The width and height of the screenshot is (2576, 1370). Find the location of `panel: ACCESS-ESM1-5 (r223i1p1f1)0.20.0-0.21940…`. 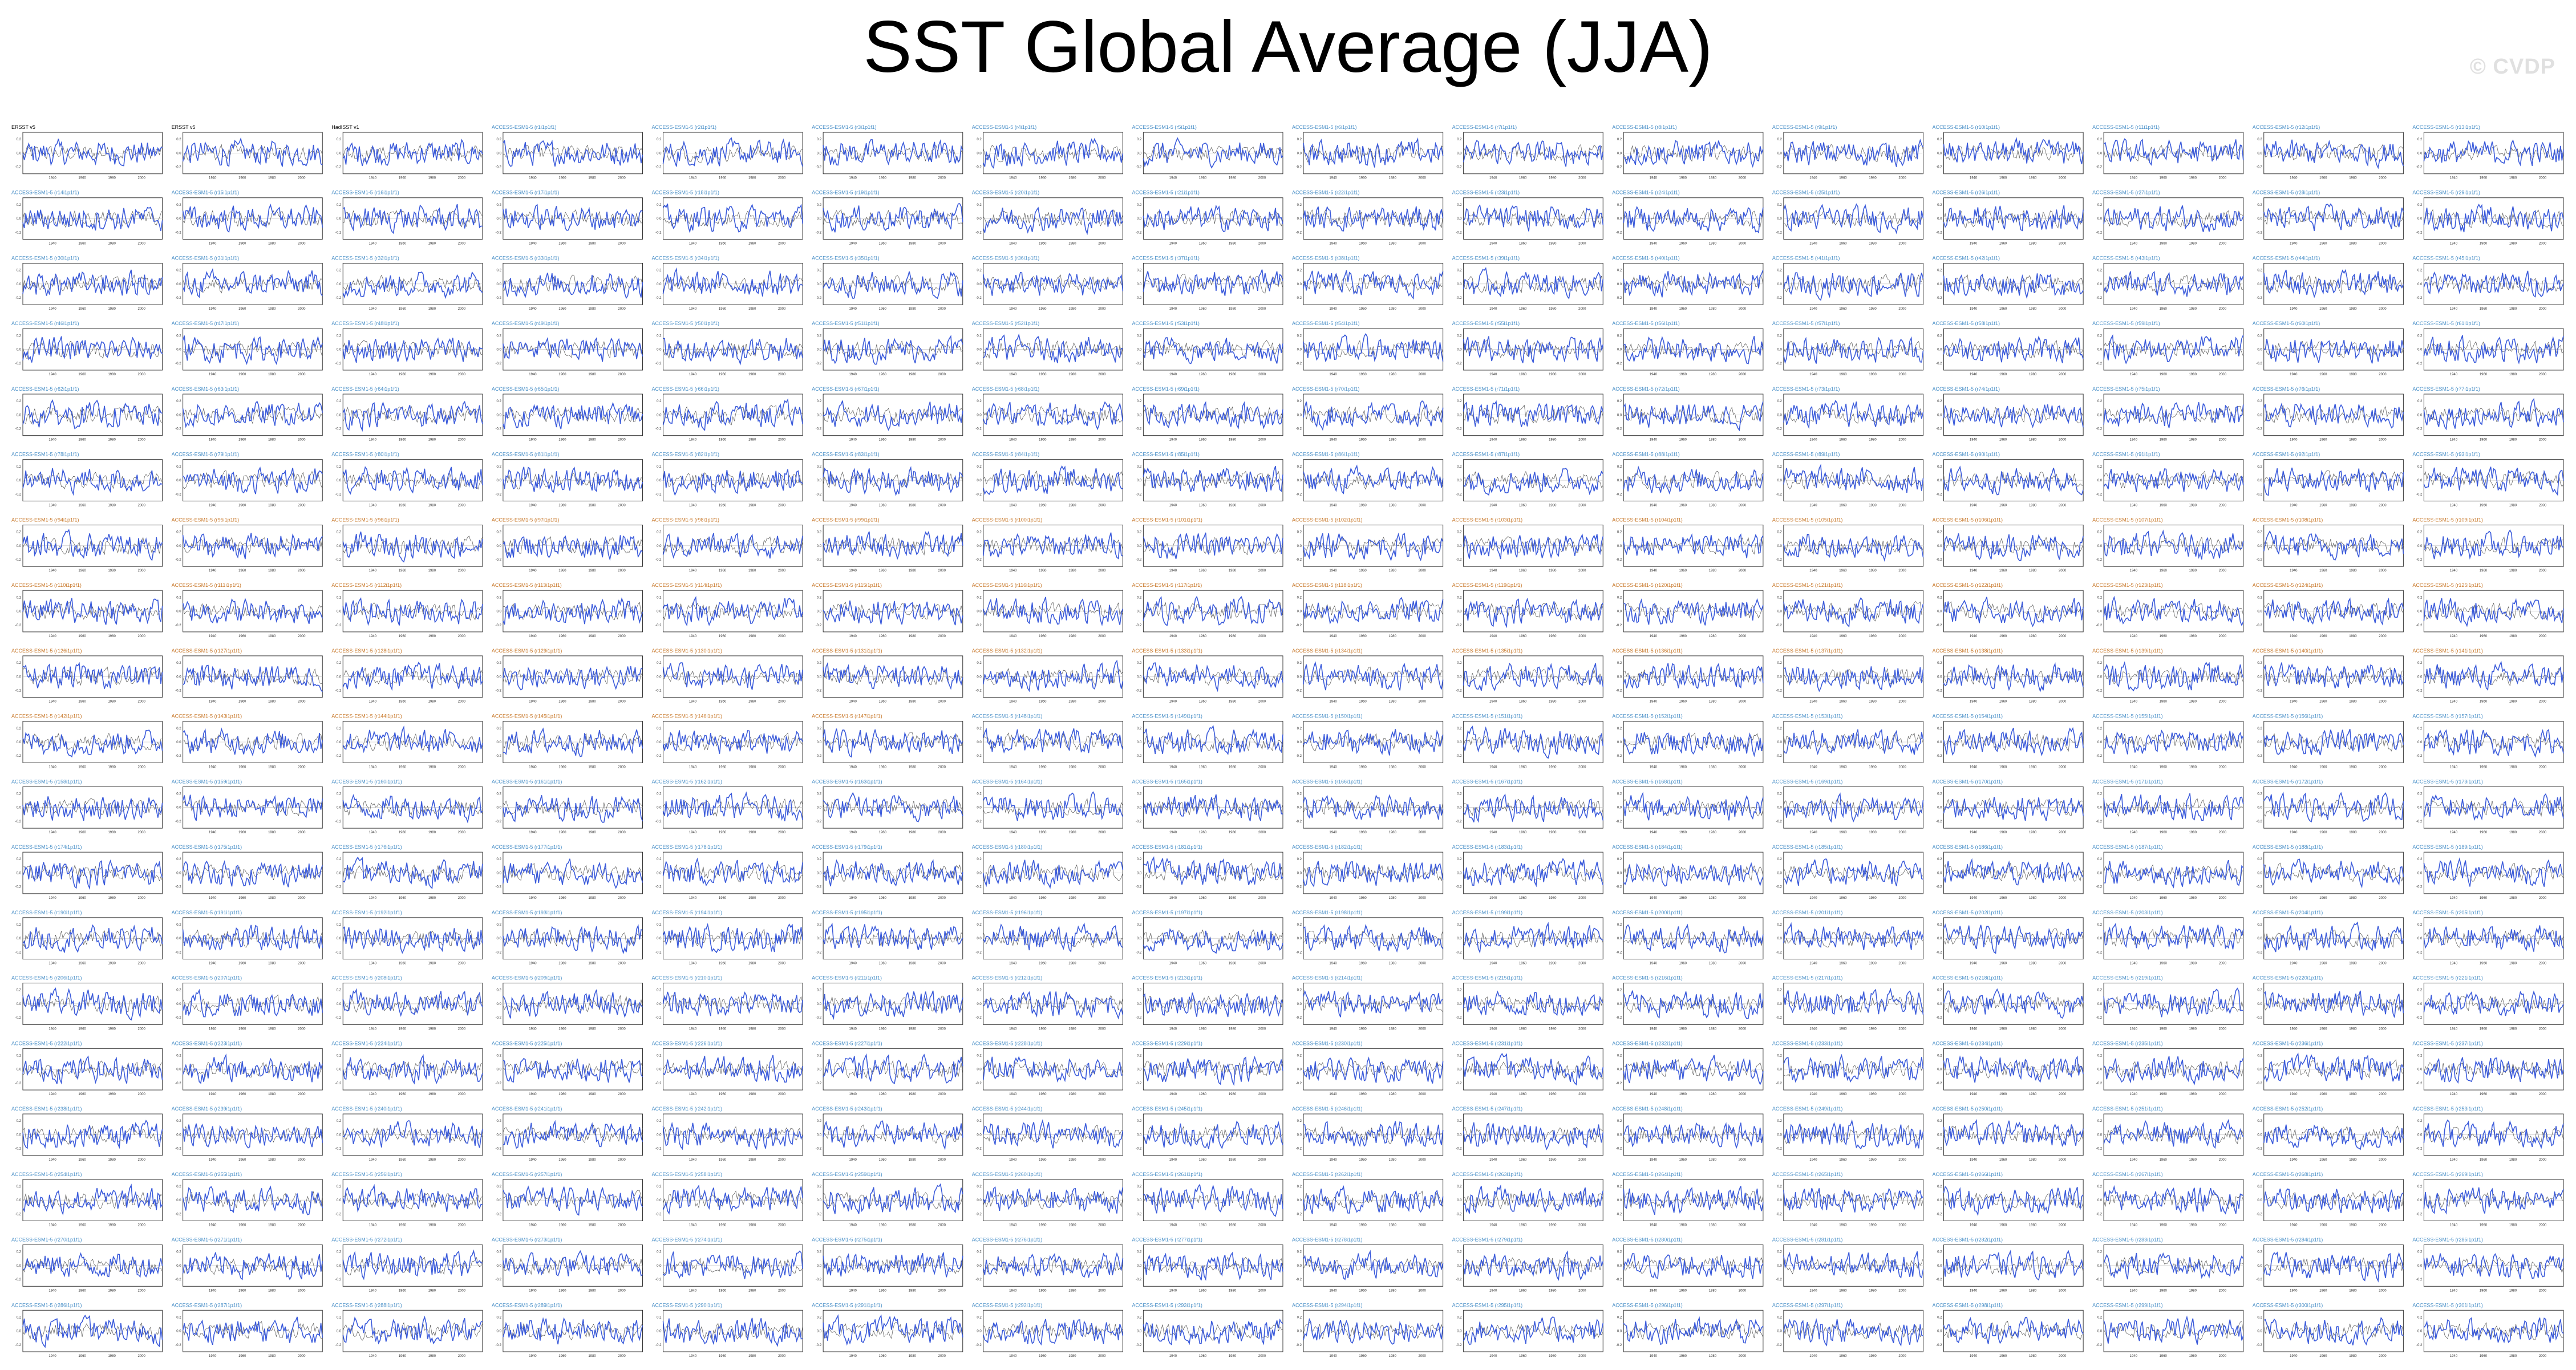

panel: ACCESS-ESM1-5 (r223i1p1f1)0.20.0-0.21940… is located at coordinates (247, 1068).